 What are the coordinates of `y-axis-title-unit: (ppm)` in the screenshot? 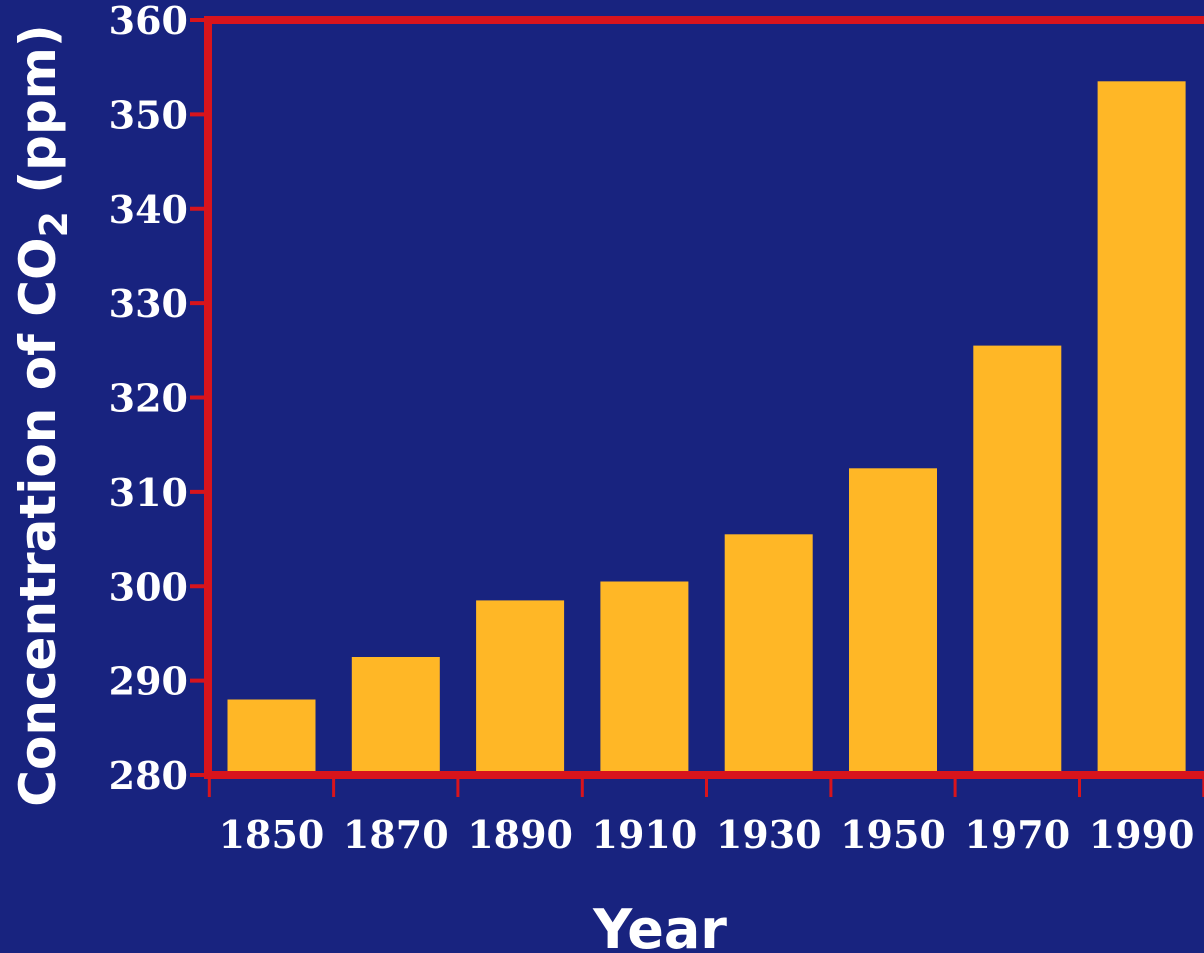 It's located at (38, 117).